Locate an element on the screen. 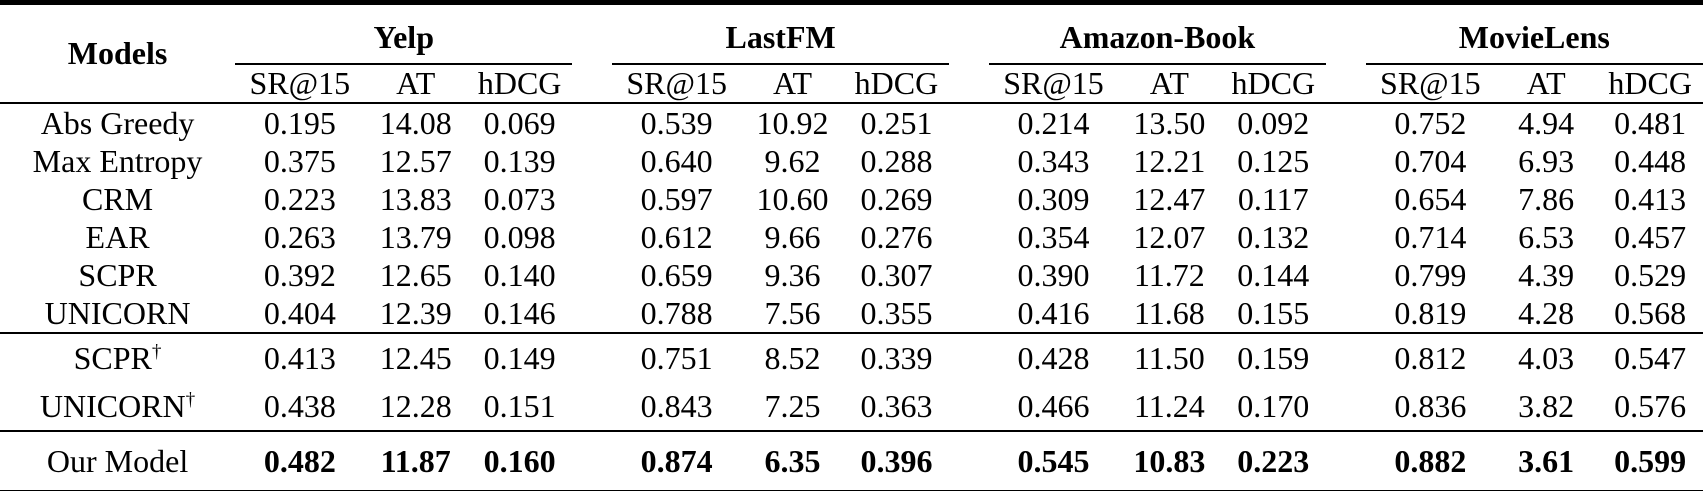  metric-value: 4.94 is located at coordinates (1546, 122).